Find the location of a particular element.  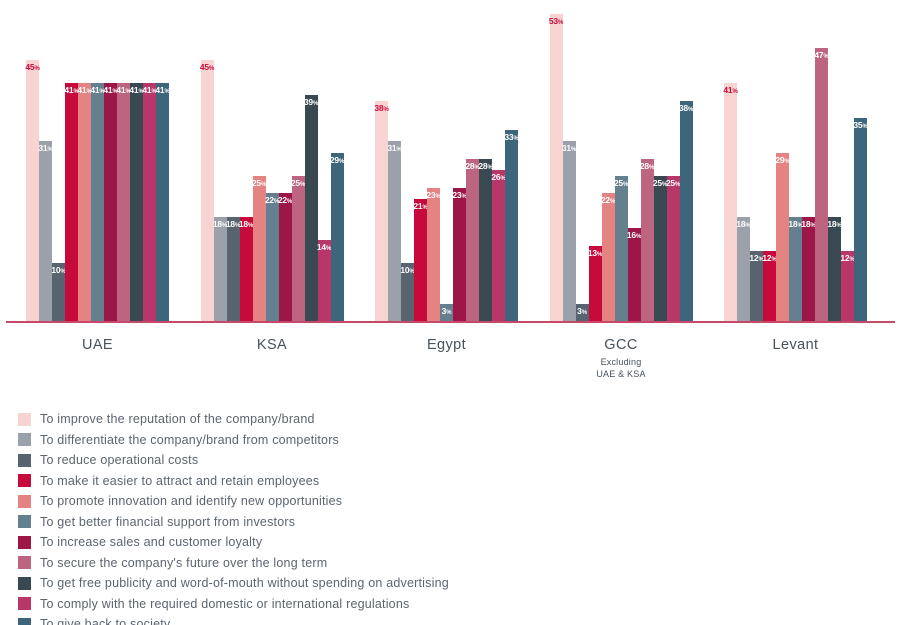

bar-value-label: 39% is located at coordinates (311, 102).